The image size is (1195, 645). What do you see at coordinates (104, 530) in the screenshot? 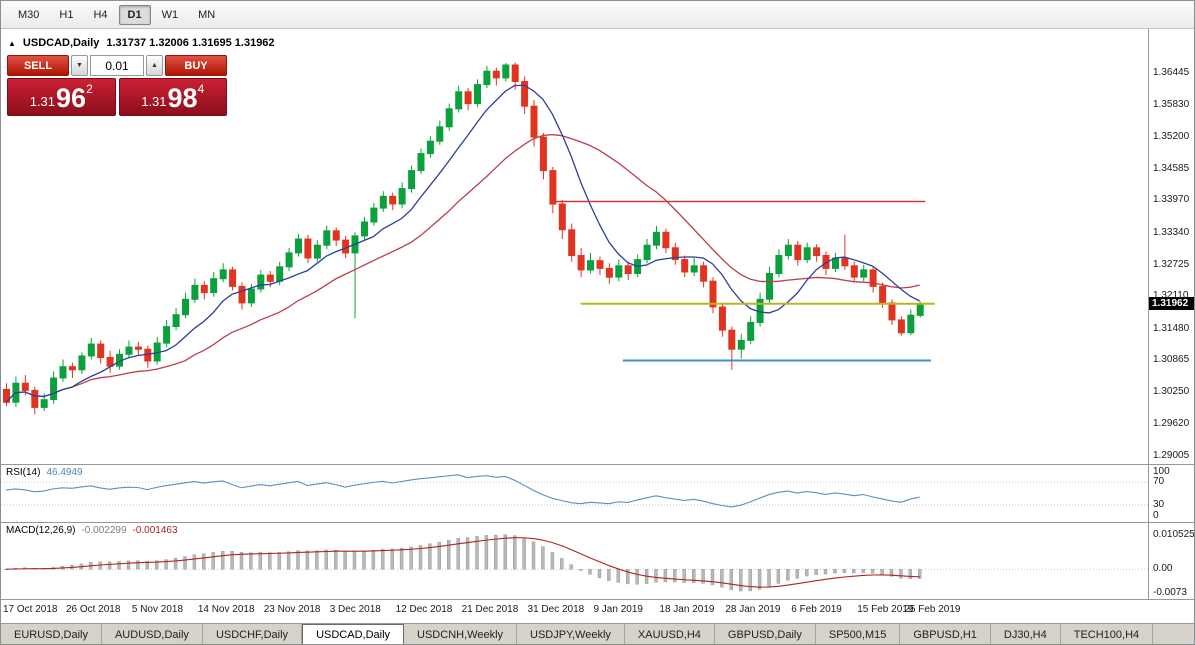
I see `macd-main-value: -0.002299` at bounding box center [104, 530].